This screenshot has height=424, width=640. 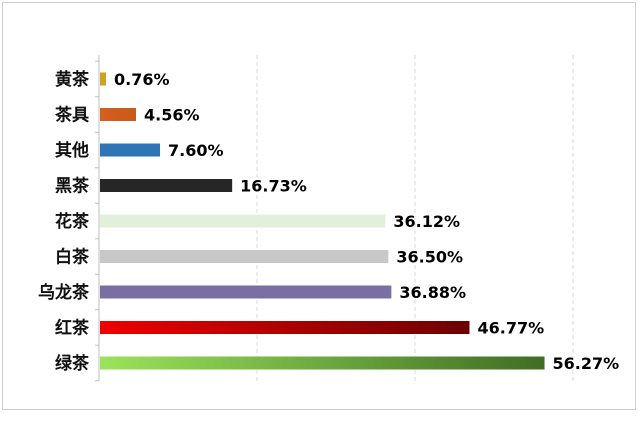 What do you see at coordinates (586, 363) in the screenshot?
I see `value-label: 56.27%` at bounding box center [586, 363].